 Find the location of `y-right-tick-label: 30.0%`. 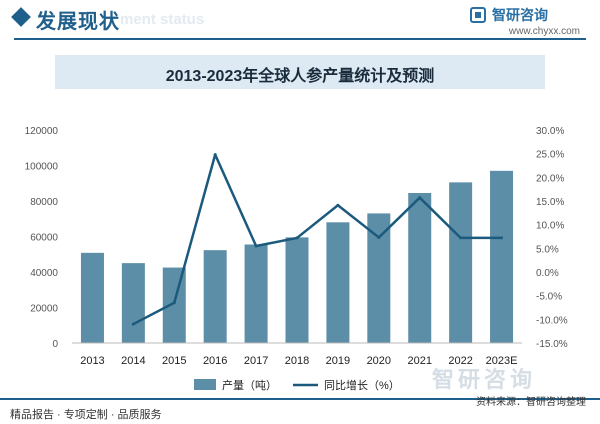

y-right-tick-label: 30.0% is located at coordinates (550, 131).